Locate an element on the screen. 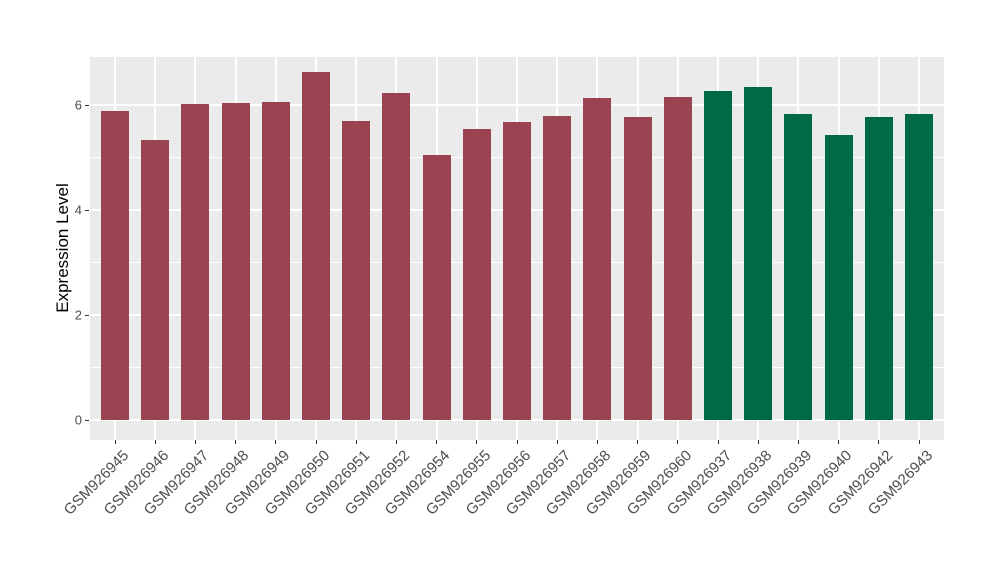  x-tick-mark-GSM926943 is located at coordinates (919, 442).